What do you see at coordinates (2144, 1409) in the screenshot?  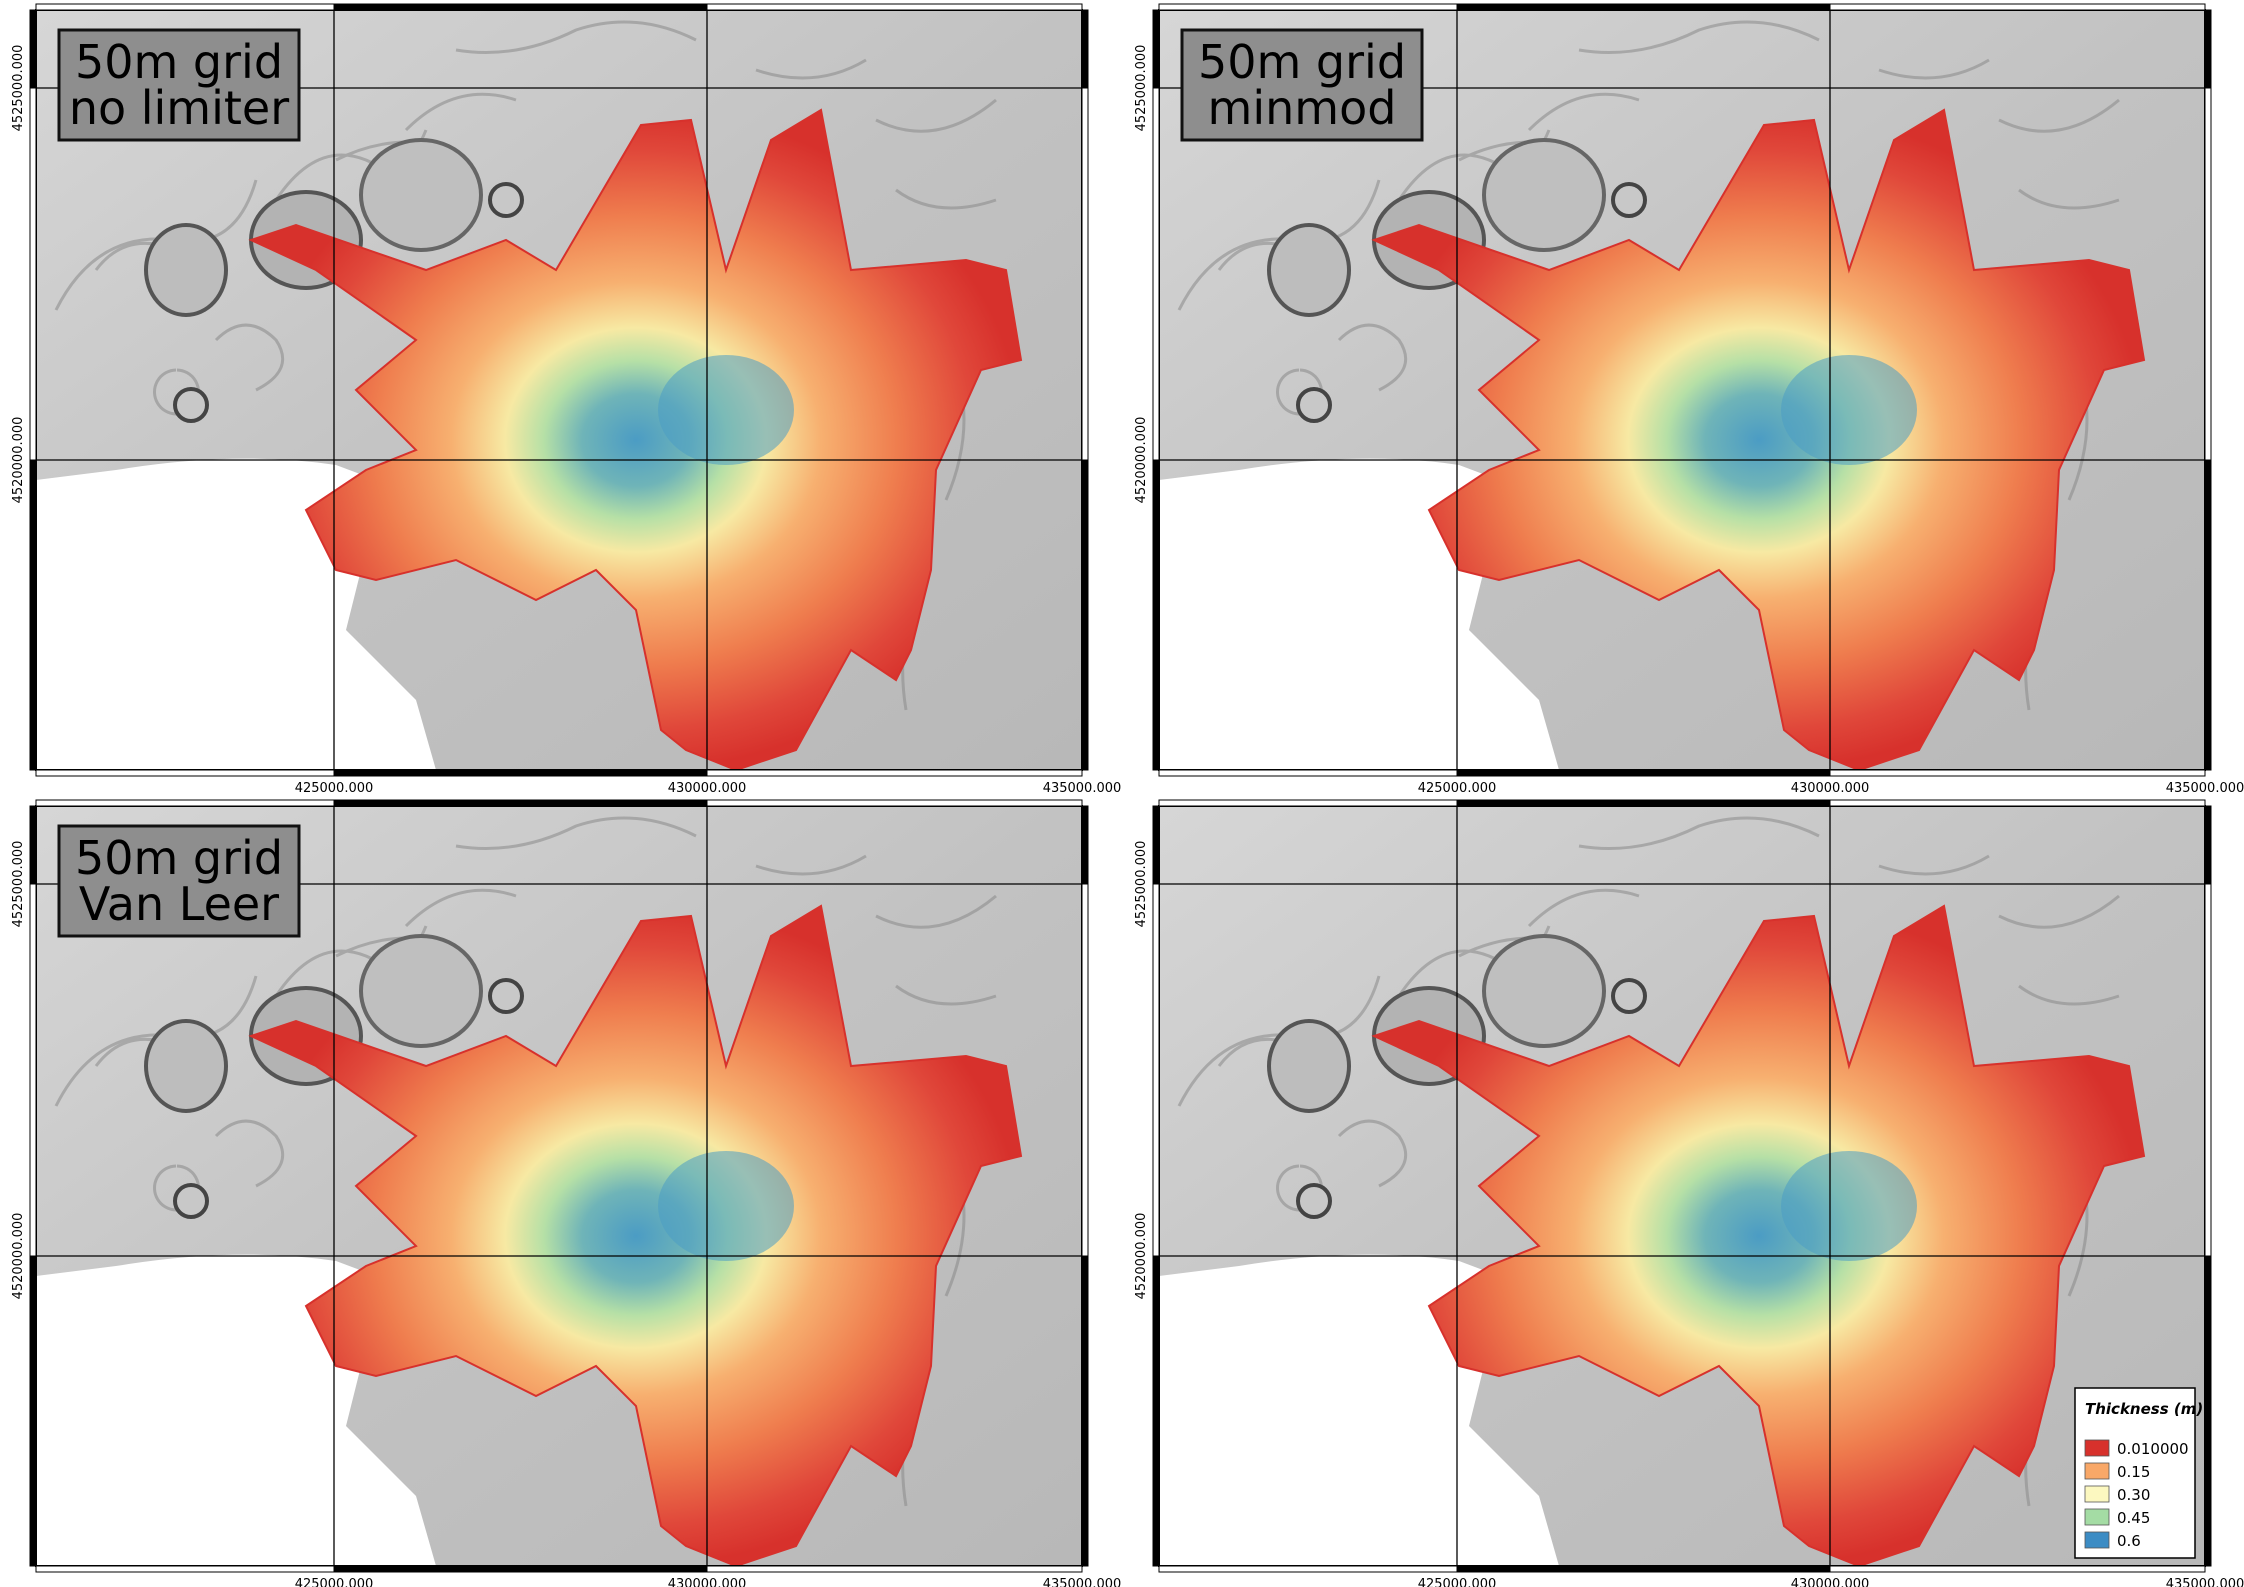 I see `legend-title: Thickness (m)` at bounding box center [2144, 1409].